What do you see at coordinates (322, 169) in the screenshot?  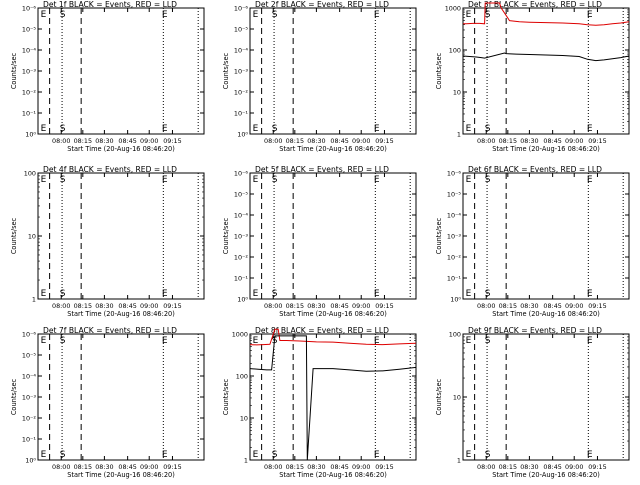 I see `panel-title: Det 5f BLACK = Events, RED = LLD` at bounding box center [322, 169].